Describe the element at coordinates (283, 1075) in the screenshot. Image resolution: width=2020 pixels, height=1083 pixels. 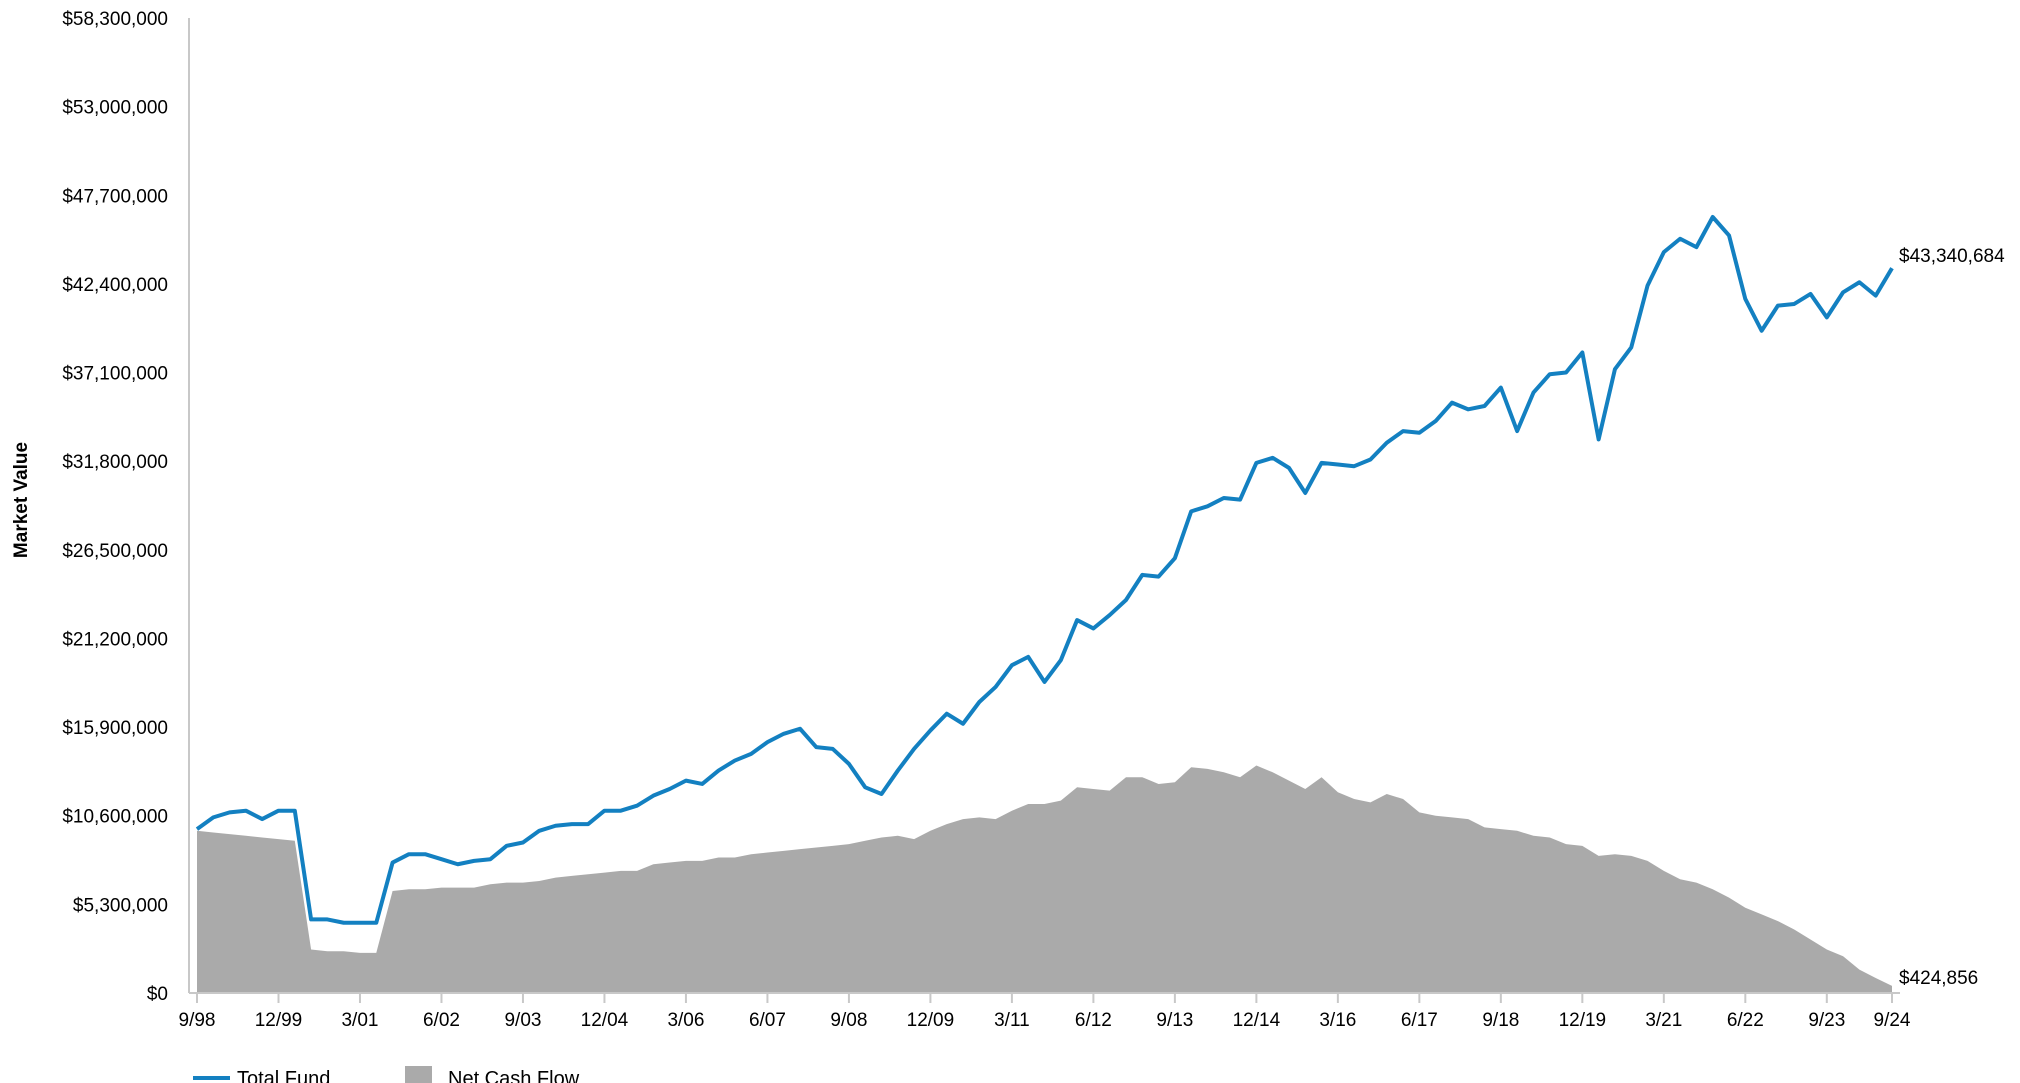
I see `legend-label-total-fund: Total Fund` at that location.